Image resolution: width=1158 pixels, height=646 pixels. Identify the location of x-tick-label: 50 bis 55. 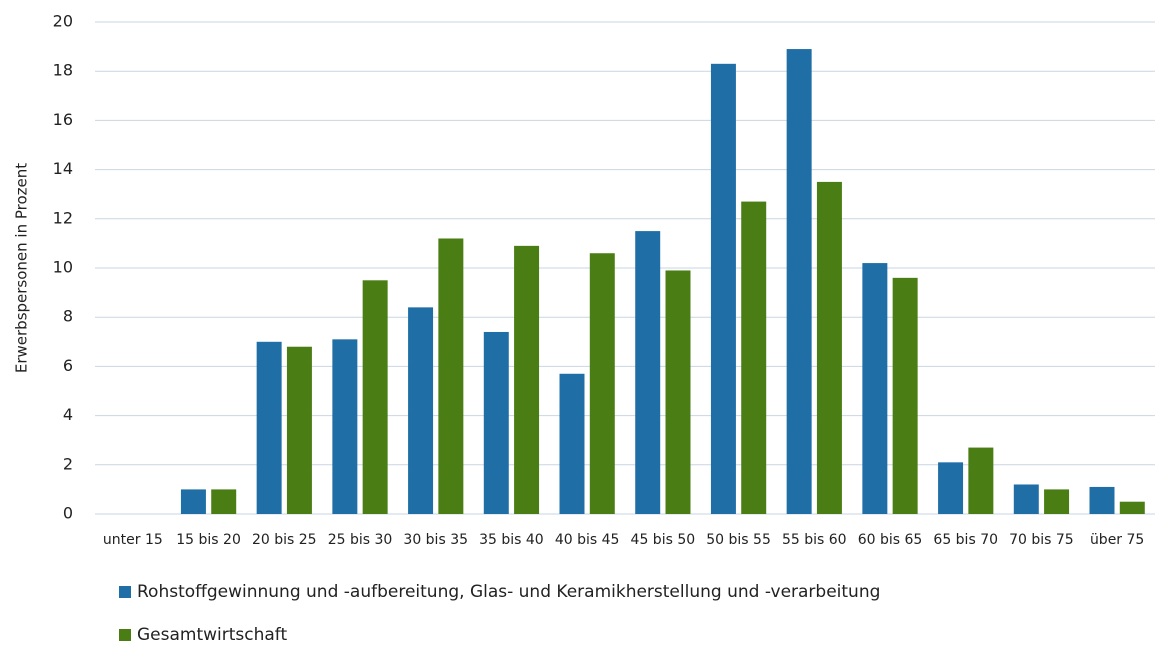
(738, 540).